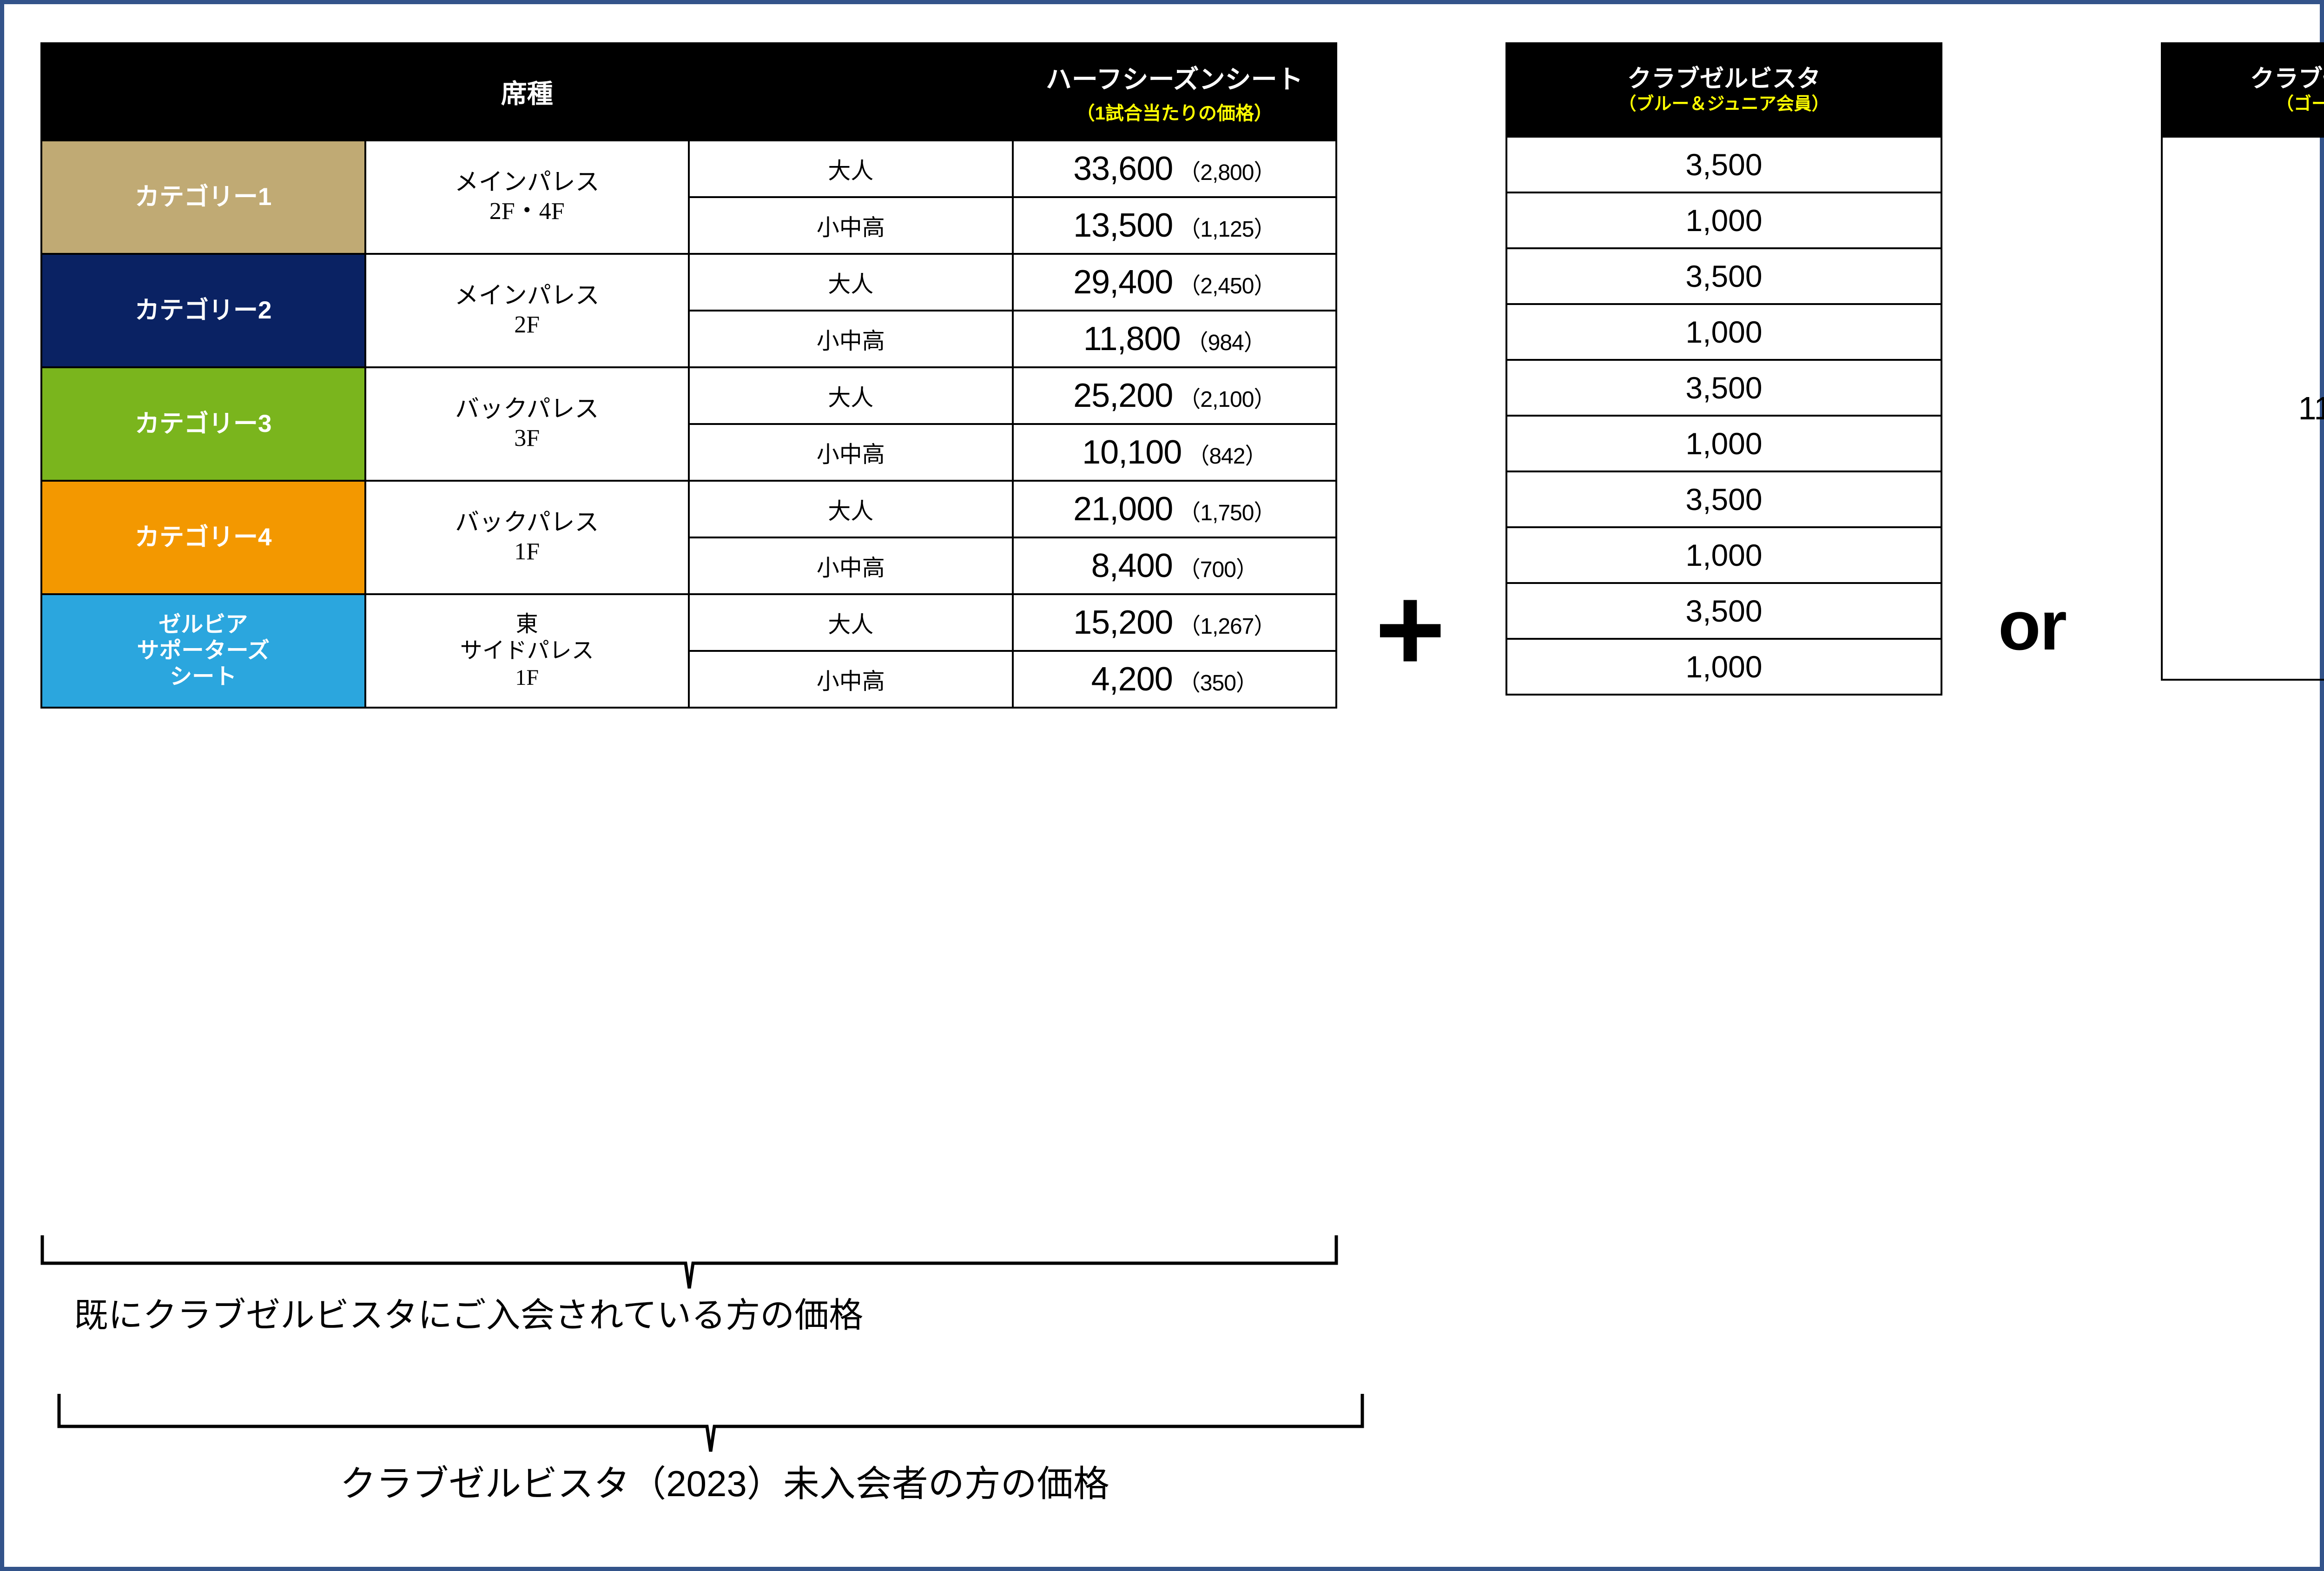 The width and height of the screenshot is (2324, 1571). I want to click on header-seat-type-label: 席種, so click(527, 93).